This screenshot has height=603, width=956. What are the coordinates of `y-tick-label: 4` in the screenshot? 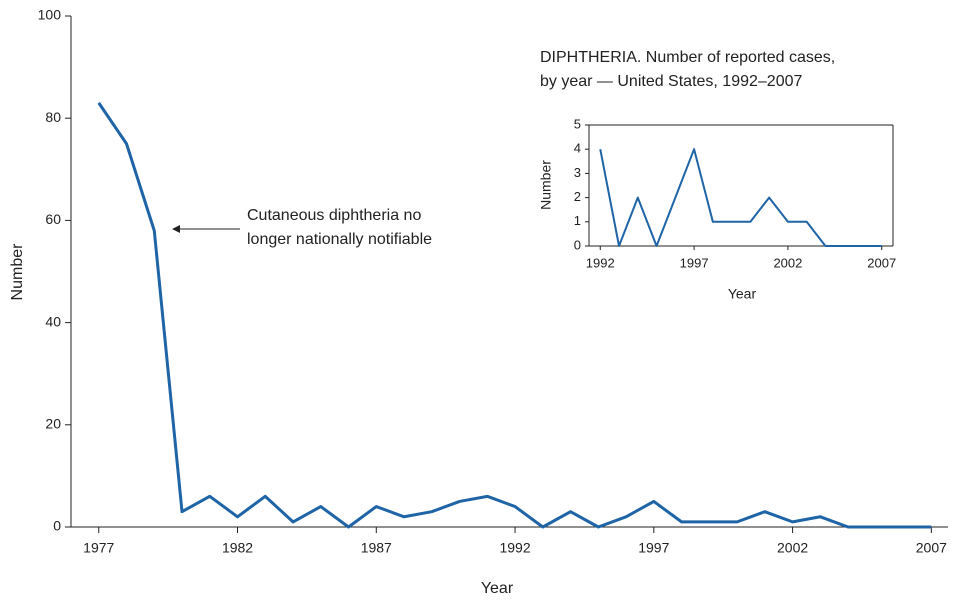 It's located at (577, 148).